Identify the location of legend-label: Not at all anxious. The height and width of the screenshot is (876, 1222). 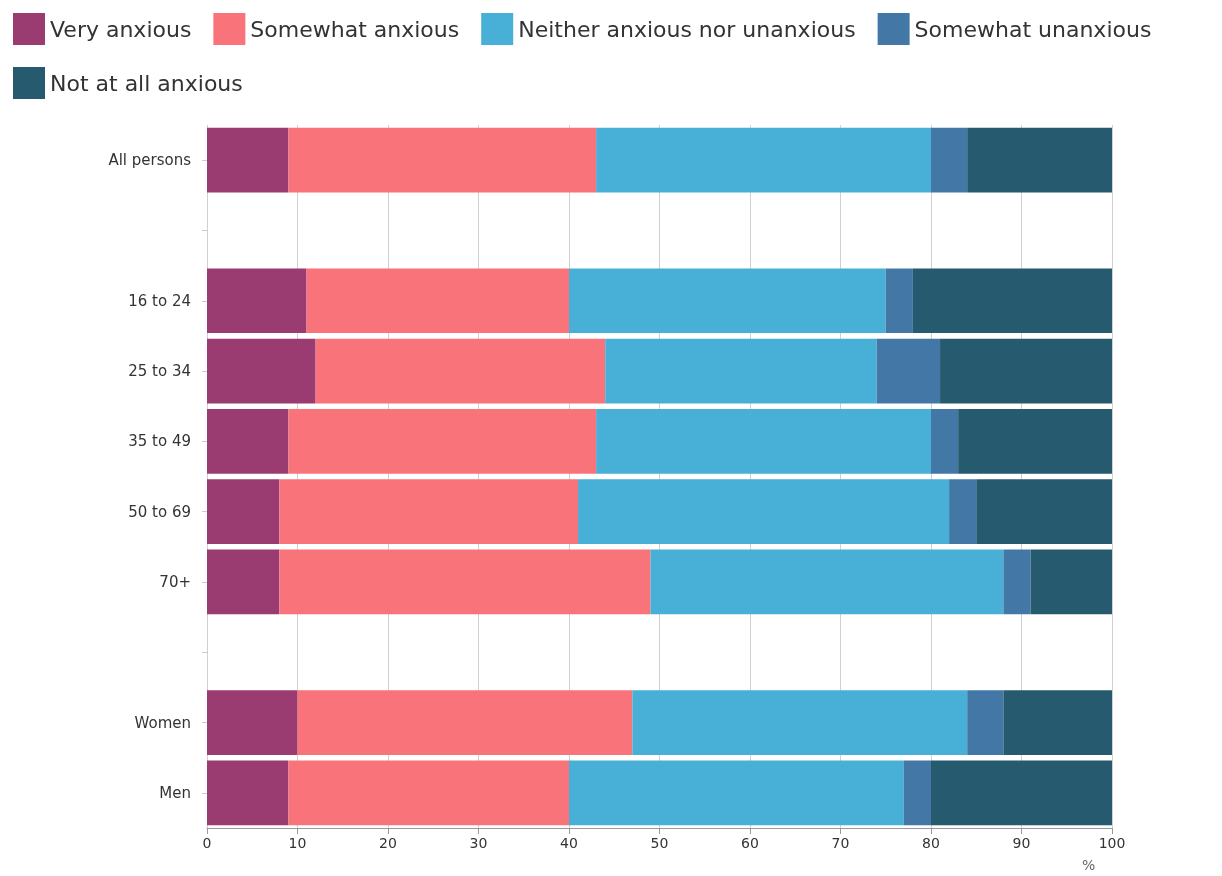
(146, 83).